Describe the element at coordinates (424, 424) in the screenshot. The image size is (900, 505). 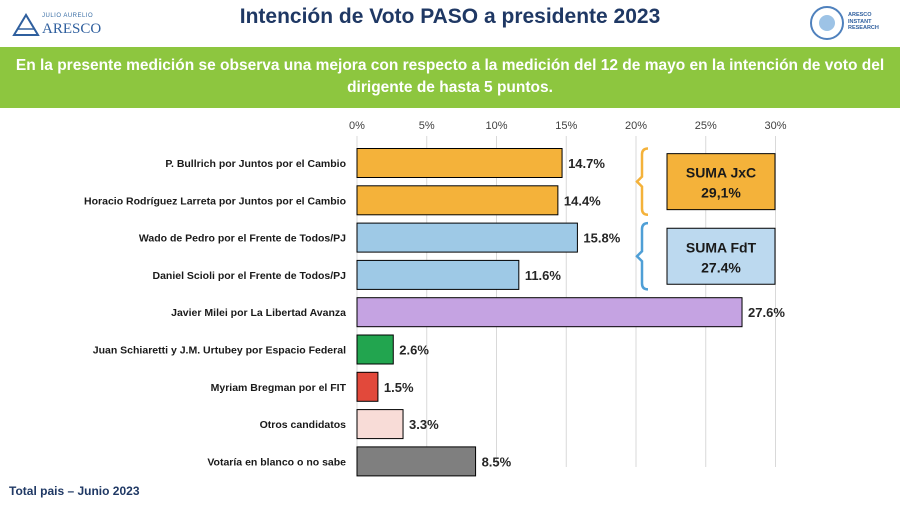
I see `value-label: 3.3%` at that location.